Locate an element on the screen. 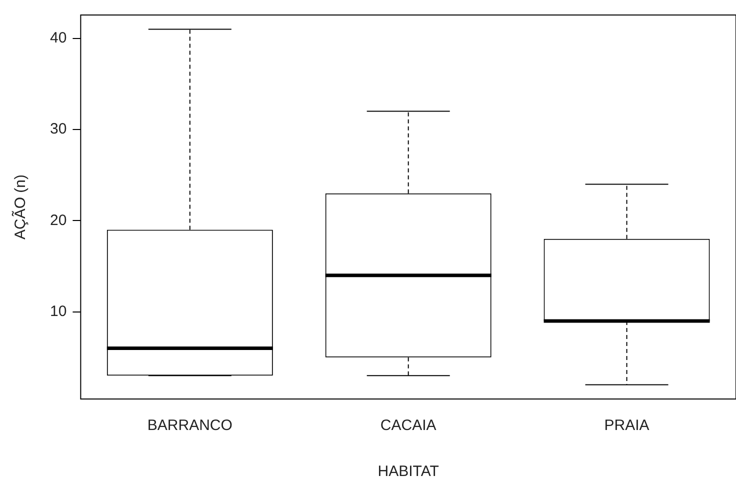  x-axis-title: HABITAT is located at coordinates (408, 471).